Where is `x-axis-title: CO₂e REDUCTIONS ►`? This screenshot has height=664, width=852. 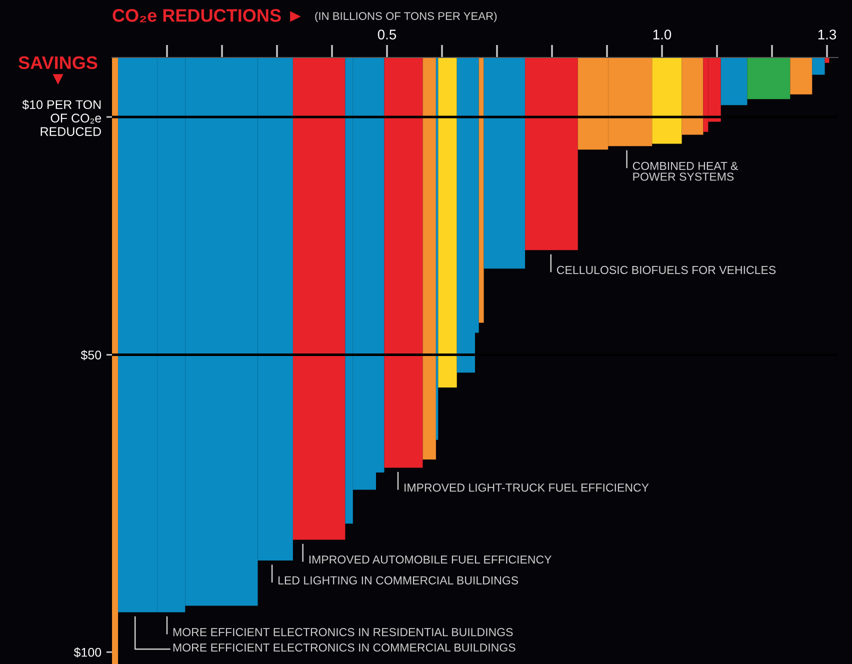
x-axis-title: CO₂e REDUCTIONS ► is located at coordinates (206, 15).